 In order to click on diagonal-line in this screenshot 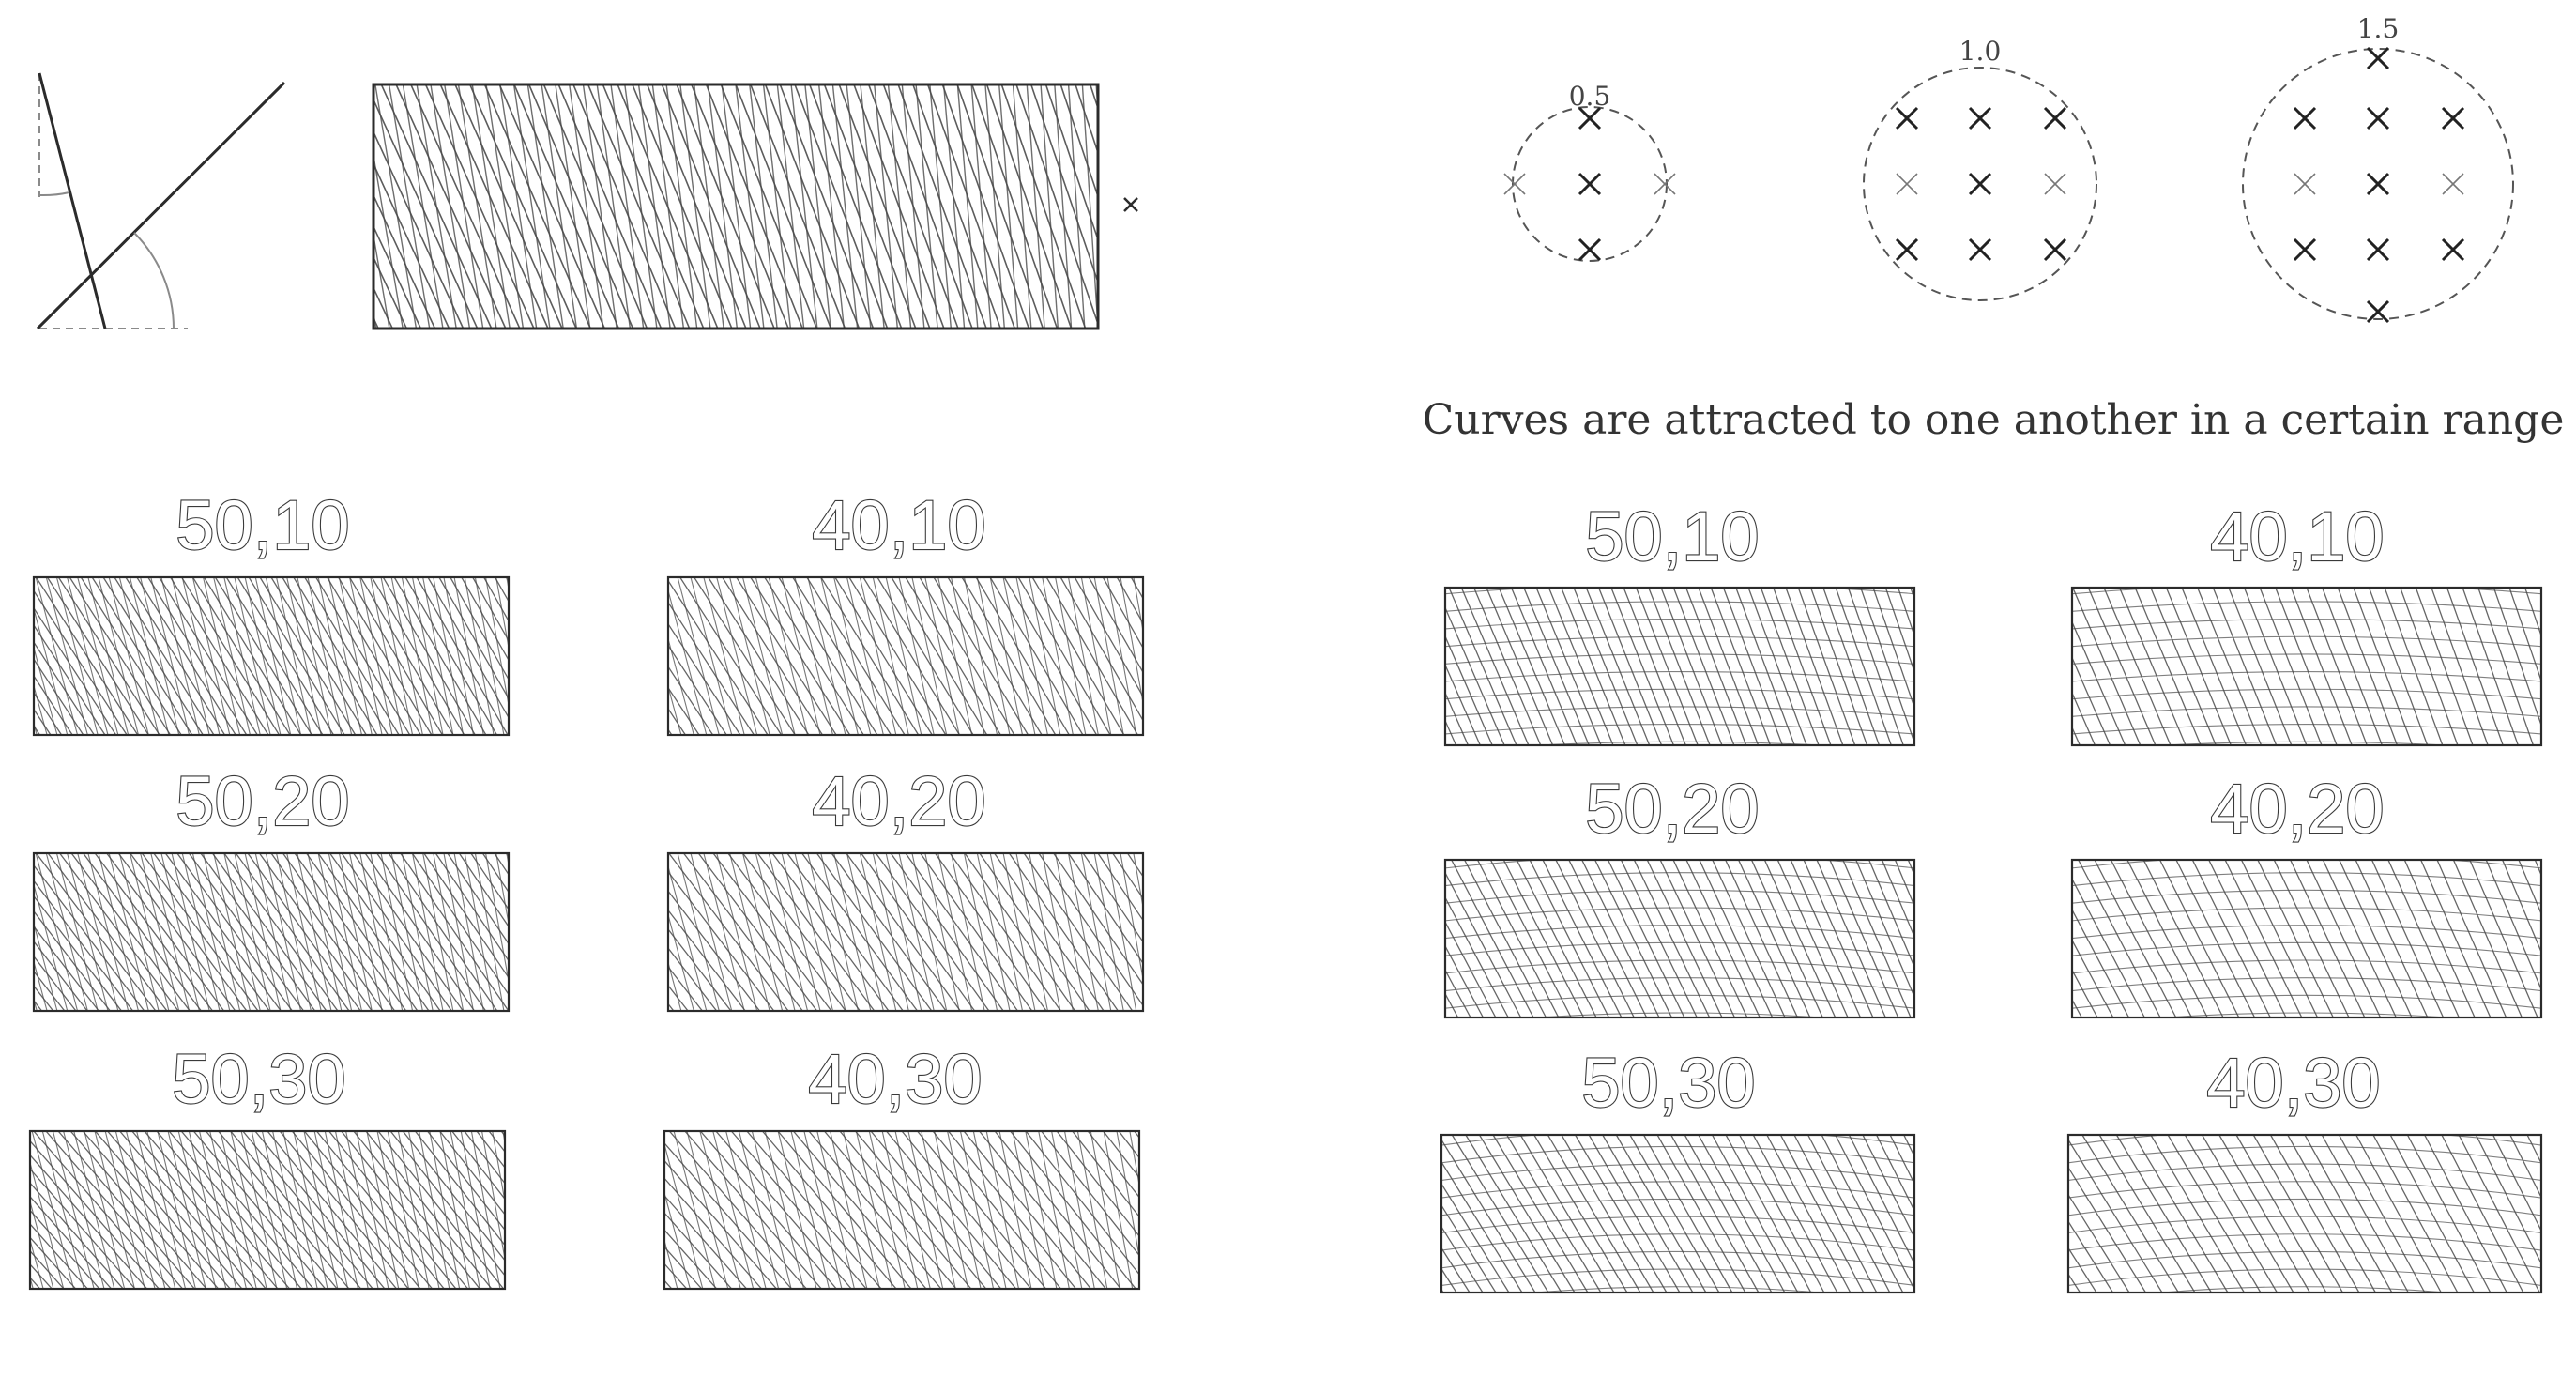, I will do `click(161, 205)`.